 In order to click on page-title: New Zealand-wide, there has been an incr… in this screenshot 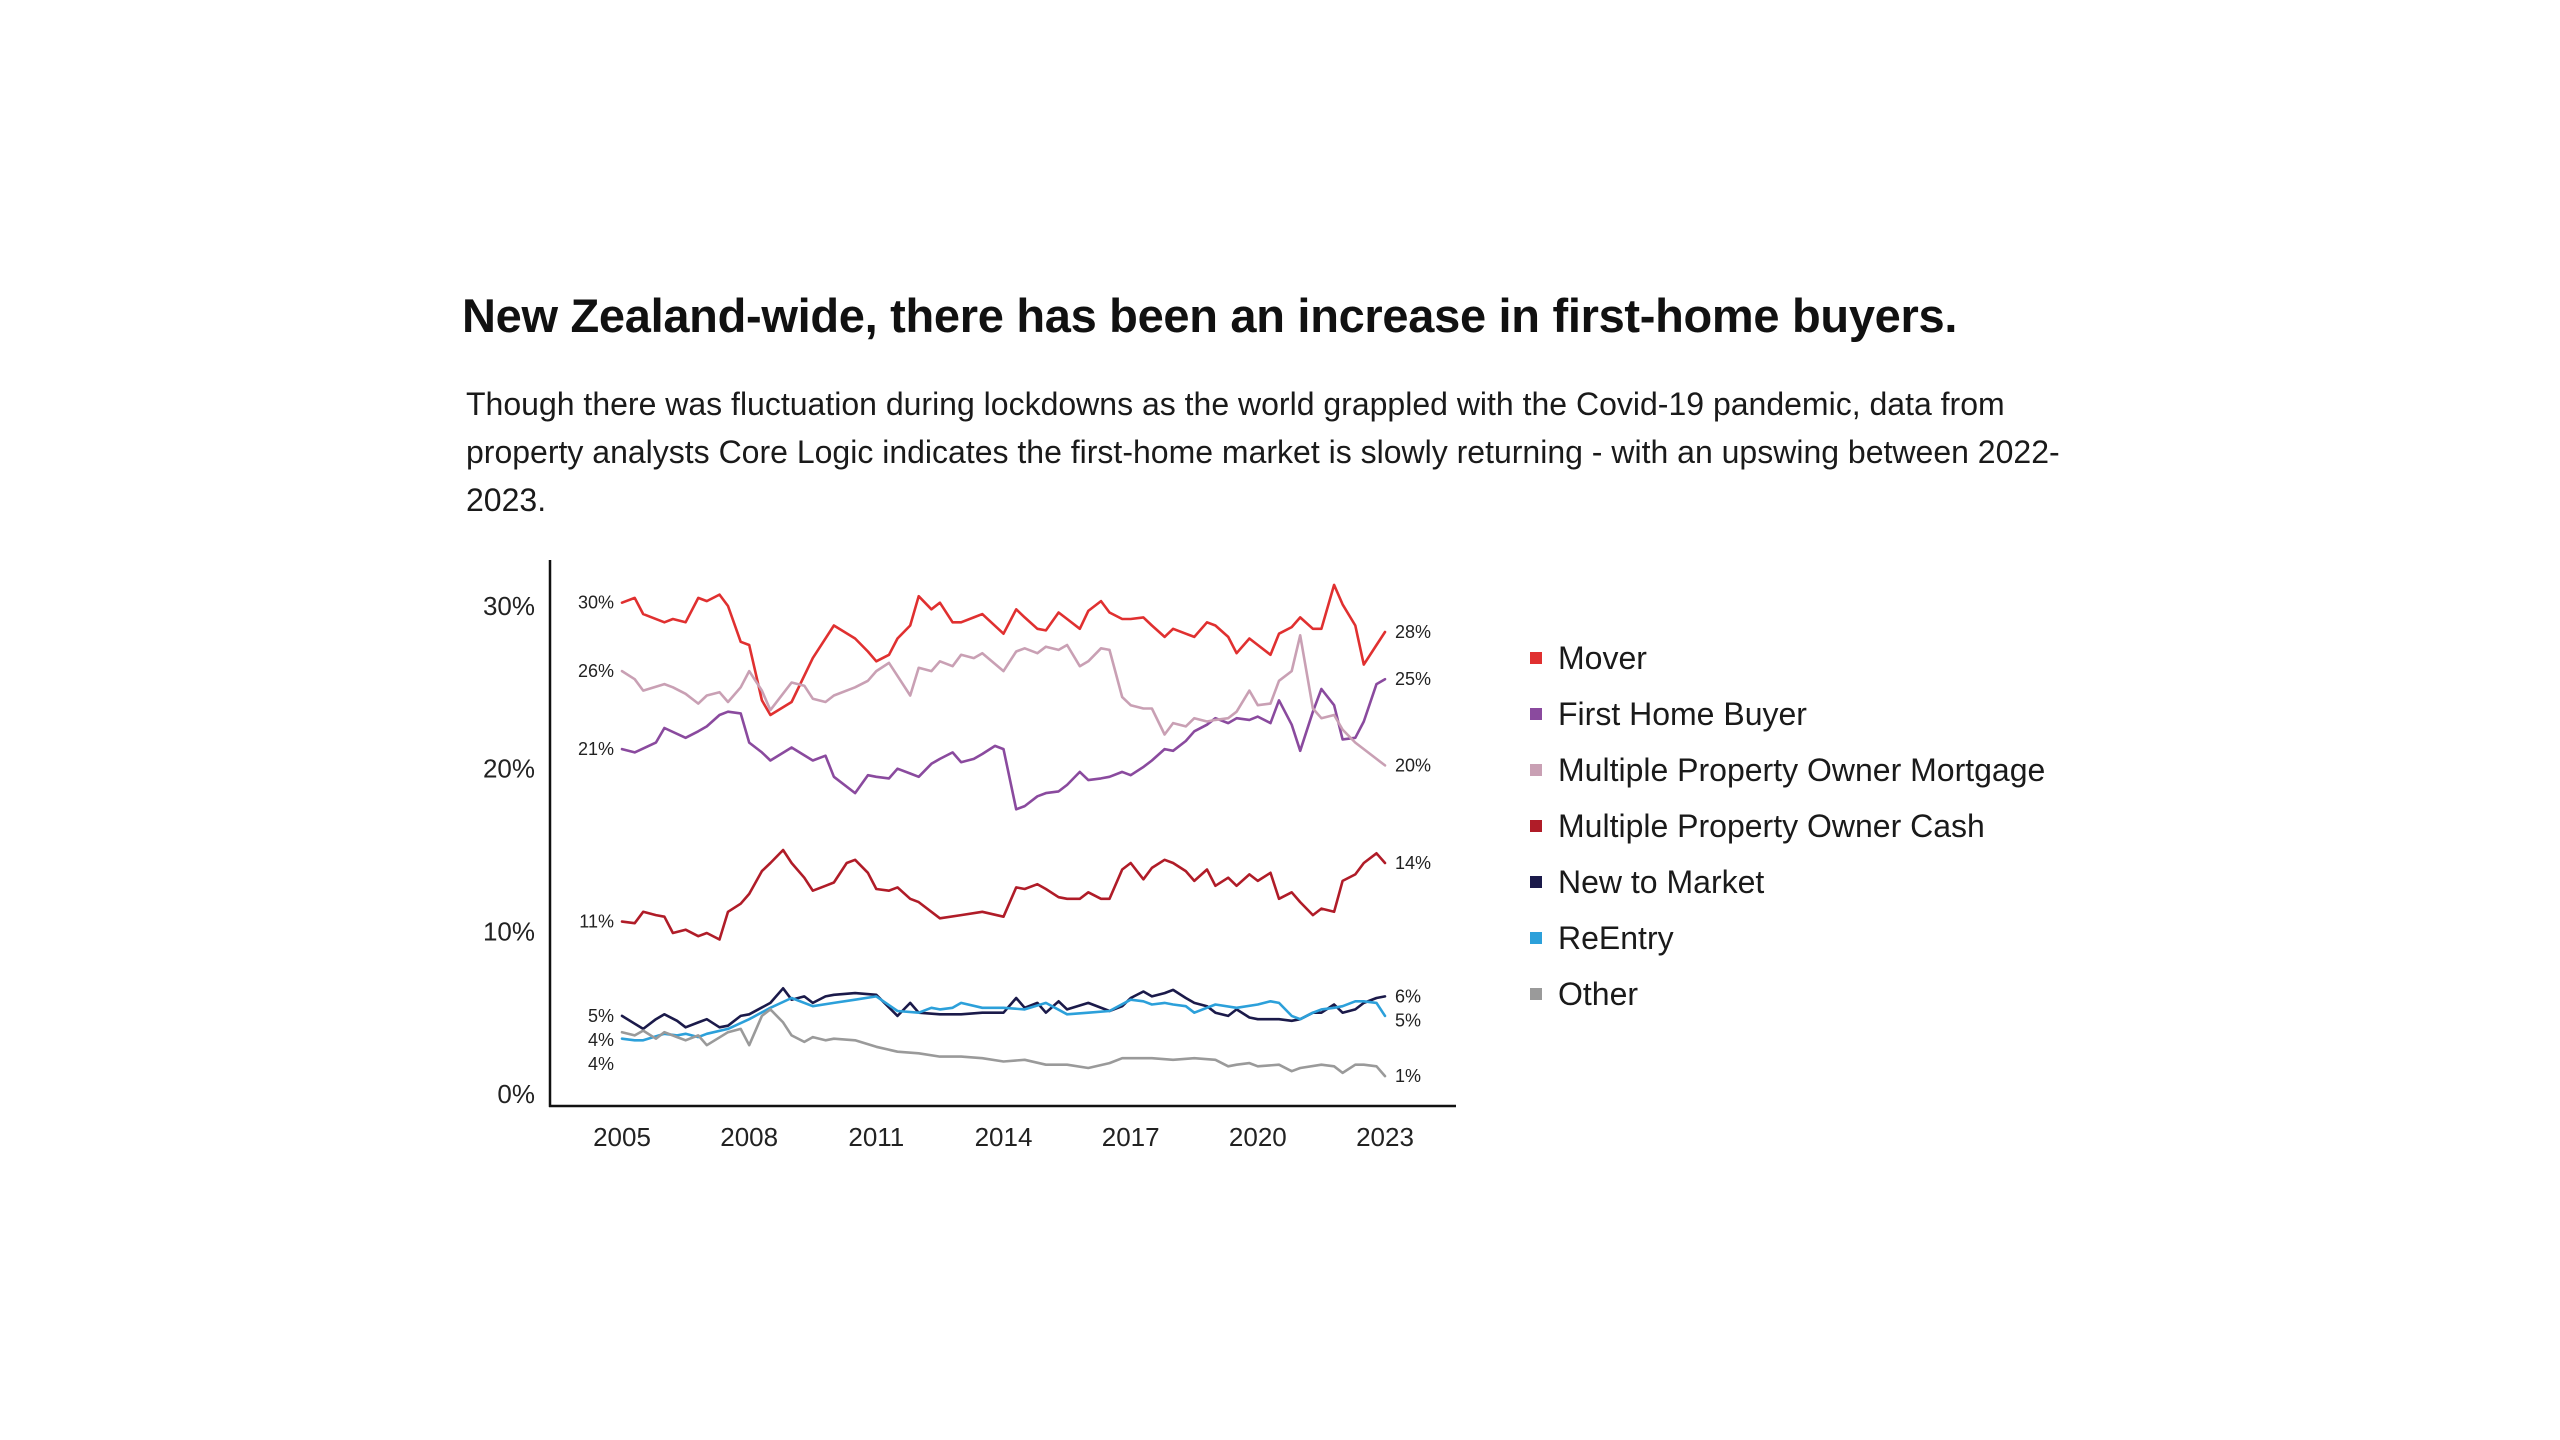, I will do `click(1210, 315)`.